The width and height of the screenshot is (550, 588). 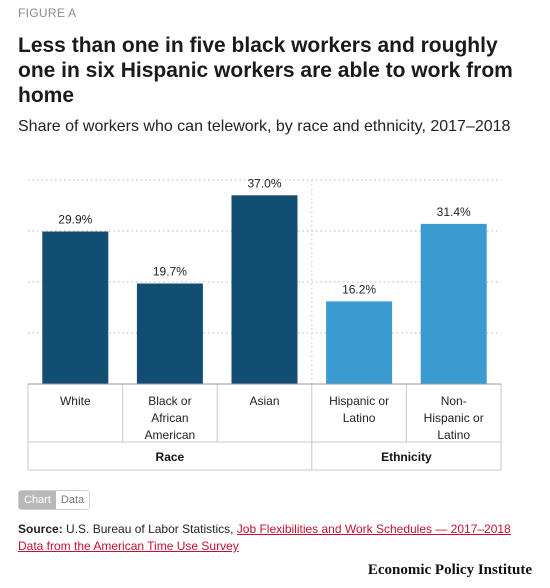 I want to click on data-label: 16.2%, so click(x=359, y=289).